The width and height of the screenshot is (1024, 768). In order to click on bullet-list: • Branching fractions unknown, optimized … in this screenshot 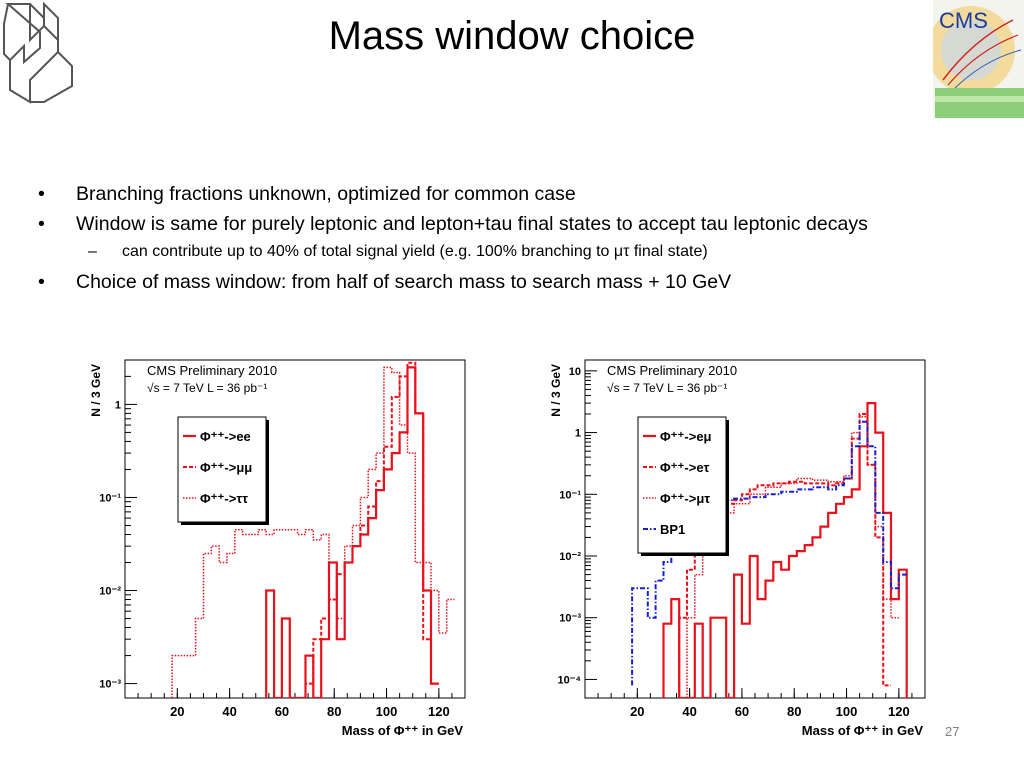, I will do `click(506, 241)`.